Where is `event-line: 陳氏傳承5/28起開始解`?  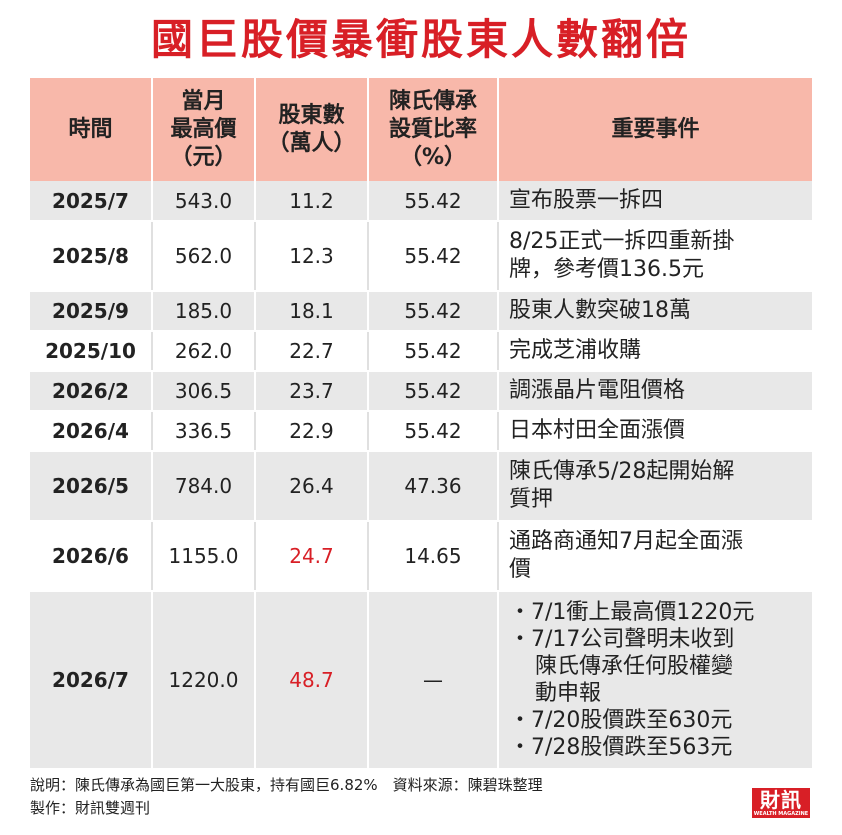 event-line: 陳氏傳承5/28起開始解 is located at coordinates (622, 471).